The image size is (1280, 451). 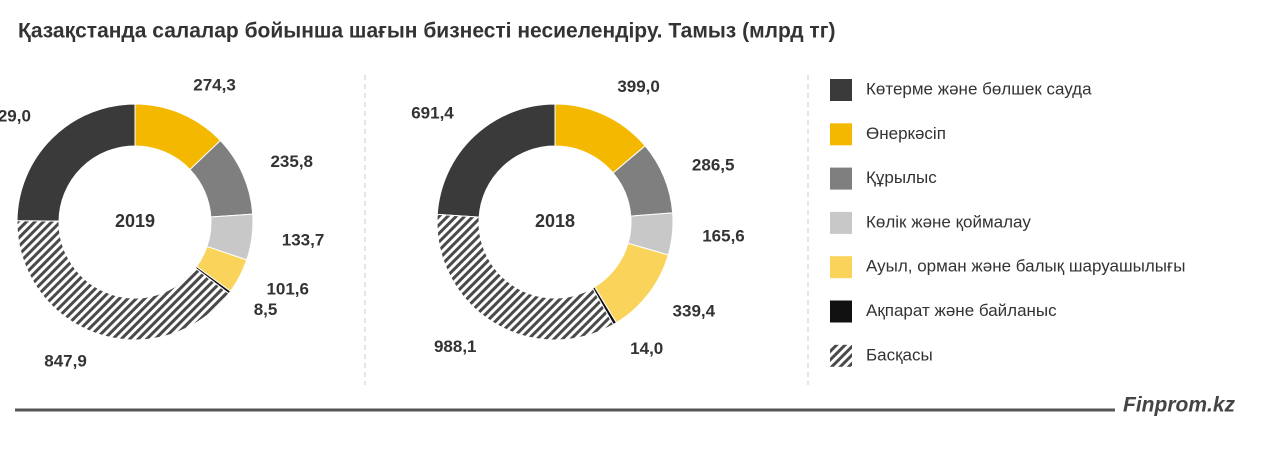 What do you see at coordinates (266, 309) in the screenshot?
I see `value-label: 8,5` at bounding box center [266, 309].